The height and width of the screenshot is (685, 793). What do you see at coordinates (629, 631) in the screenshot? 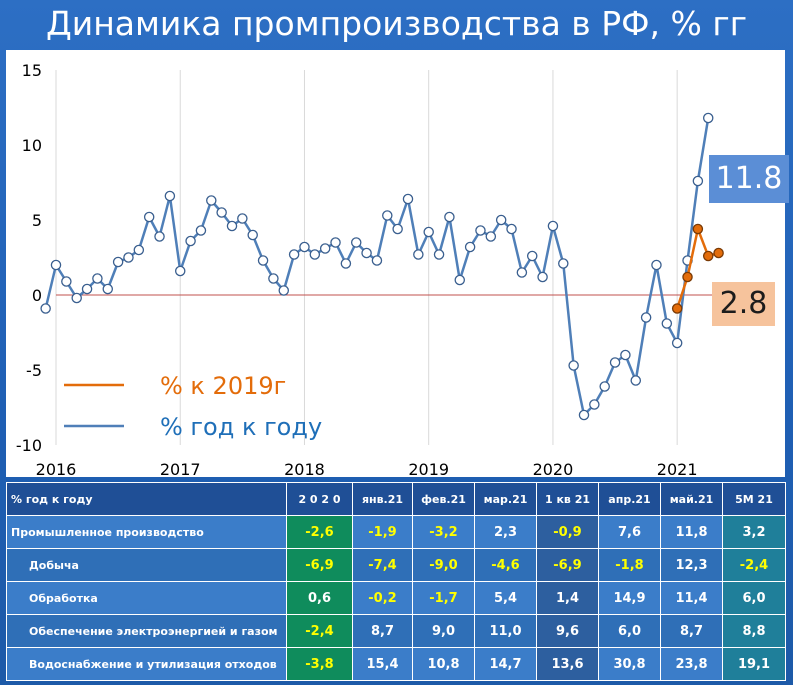
I see `table-cell: 6,0` at bounding box center [629, 631].